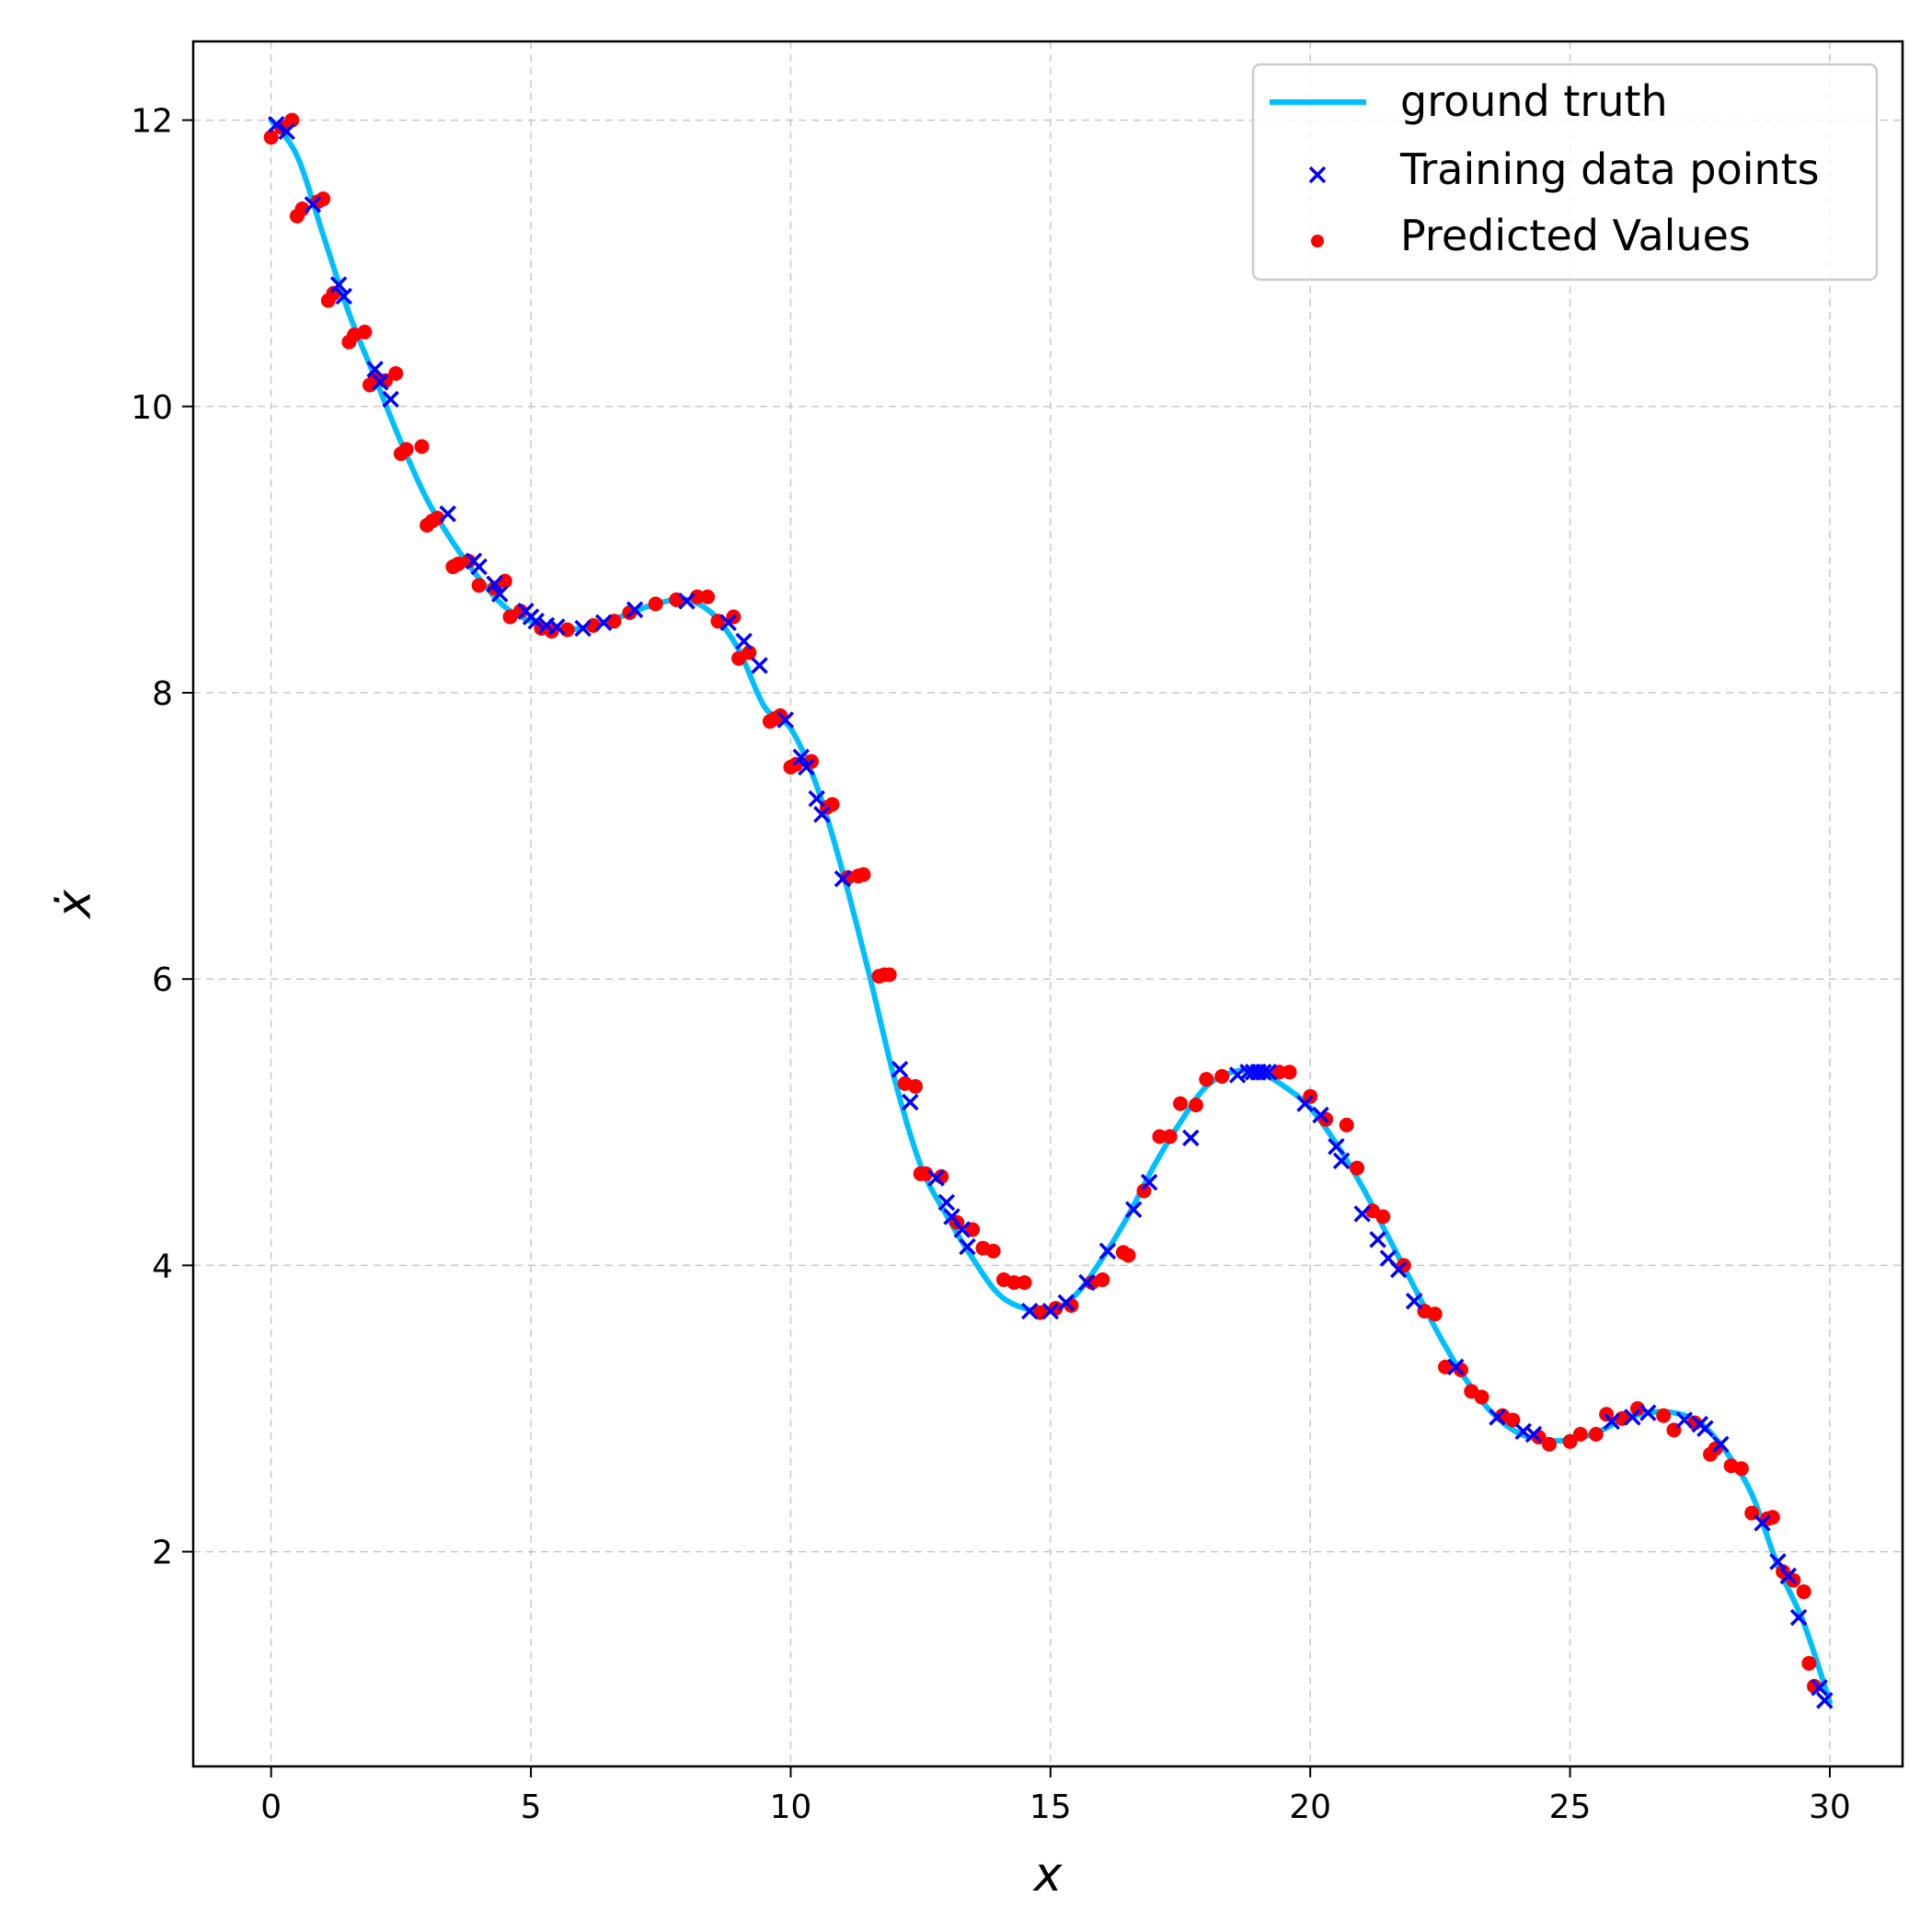 The height and width of the screenshot is (1932, 1932). Describe the element at coordinates (1310, 1807) in the screenshot. I see `x-tick-label: 20` at that location.